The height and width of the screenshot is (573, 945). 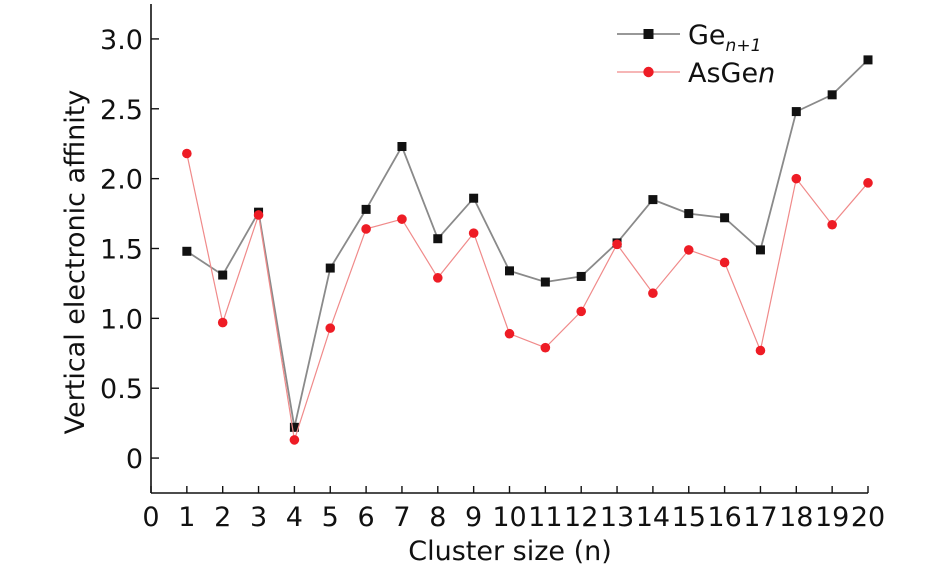 What do you see at coordinates (401, 517) in the screenshot?
I see `x-tick-label: 7` at bounding box center [401, 517].